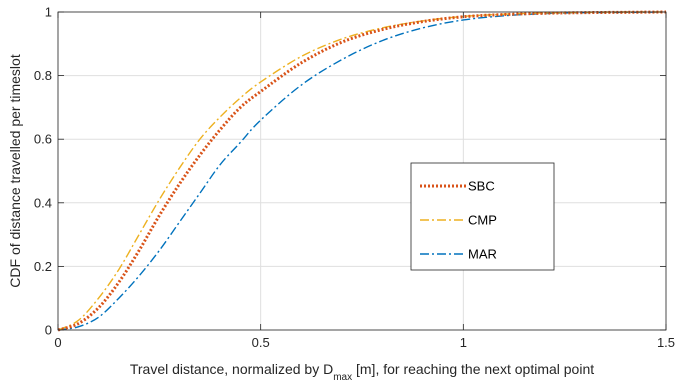  What do you see at coordinates (43, 202) in the screenshot?
I see `y-tick-label-2: 0.4` at bounding box center [43, 202].